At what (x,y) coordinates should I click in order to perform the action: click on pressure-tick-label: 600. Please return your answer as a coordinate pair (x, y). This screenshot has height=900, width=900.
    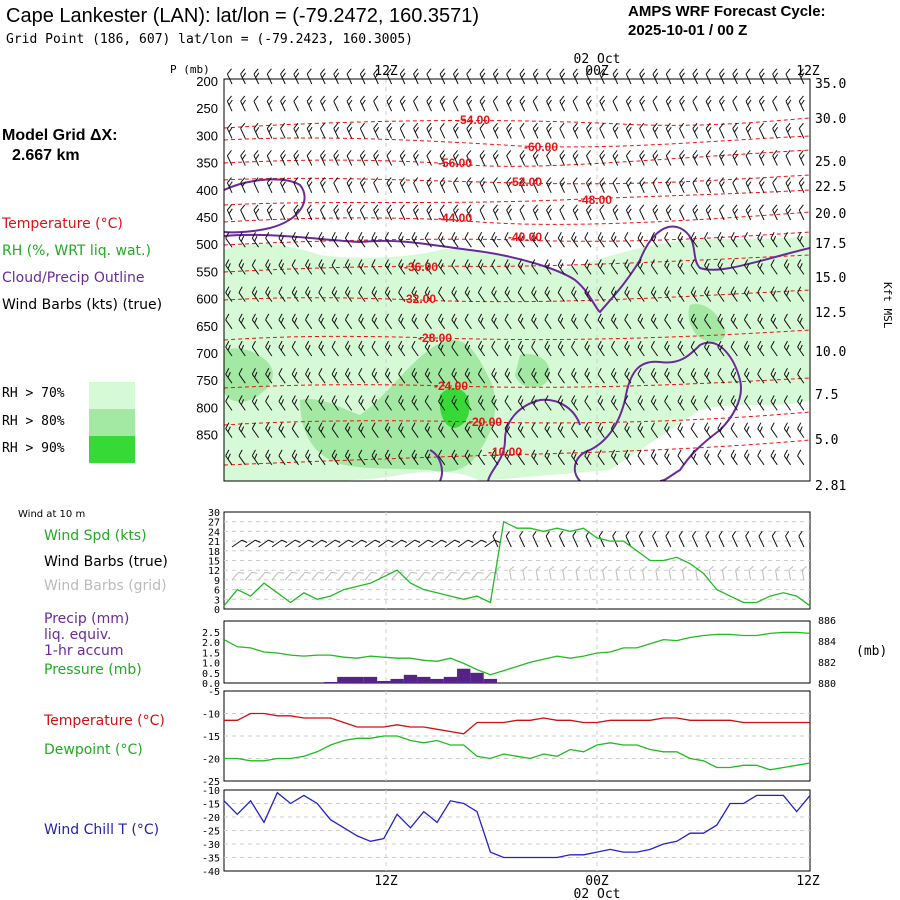
    Looking at the image, I should click on (207, 299).